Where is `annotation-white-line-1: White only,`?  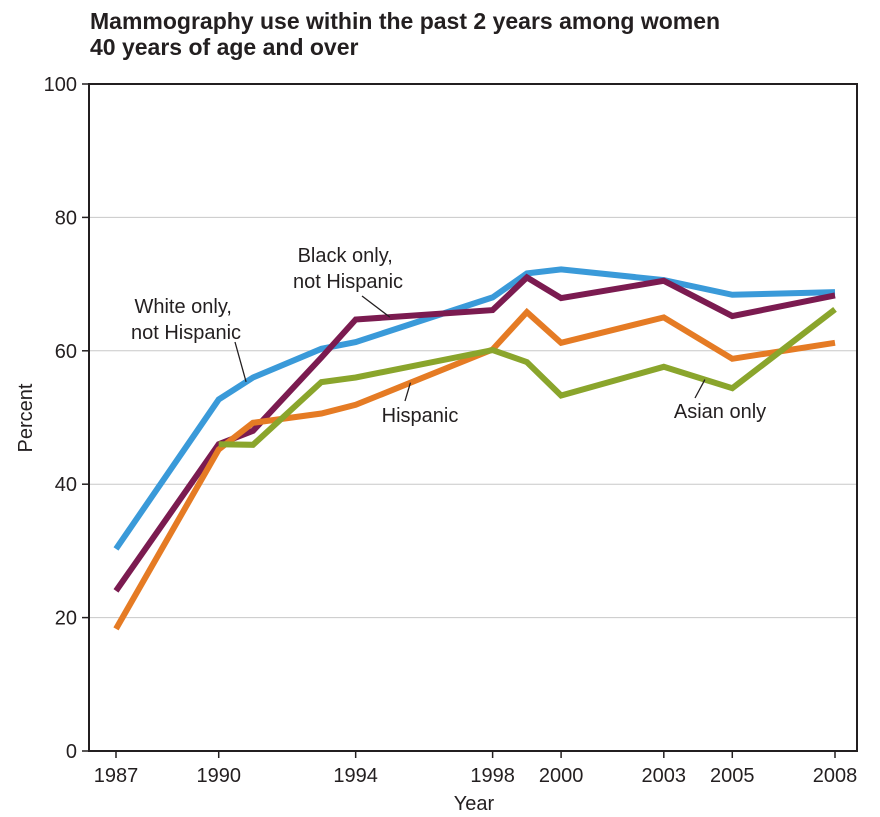
annotation-white-line-1: White only, is located at coordinates (182, 307).